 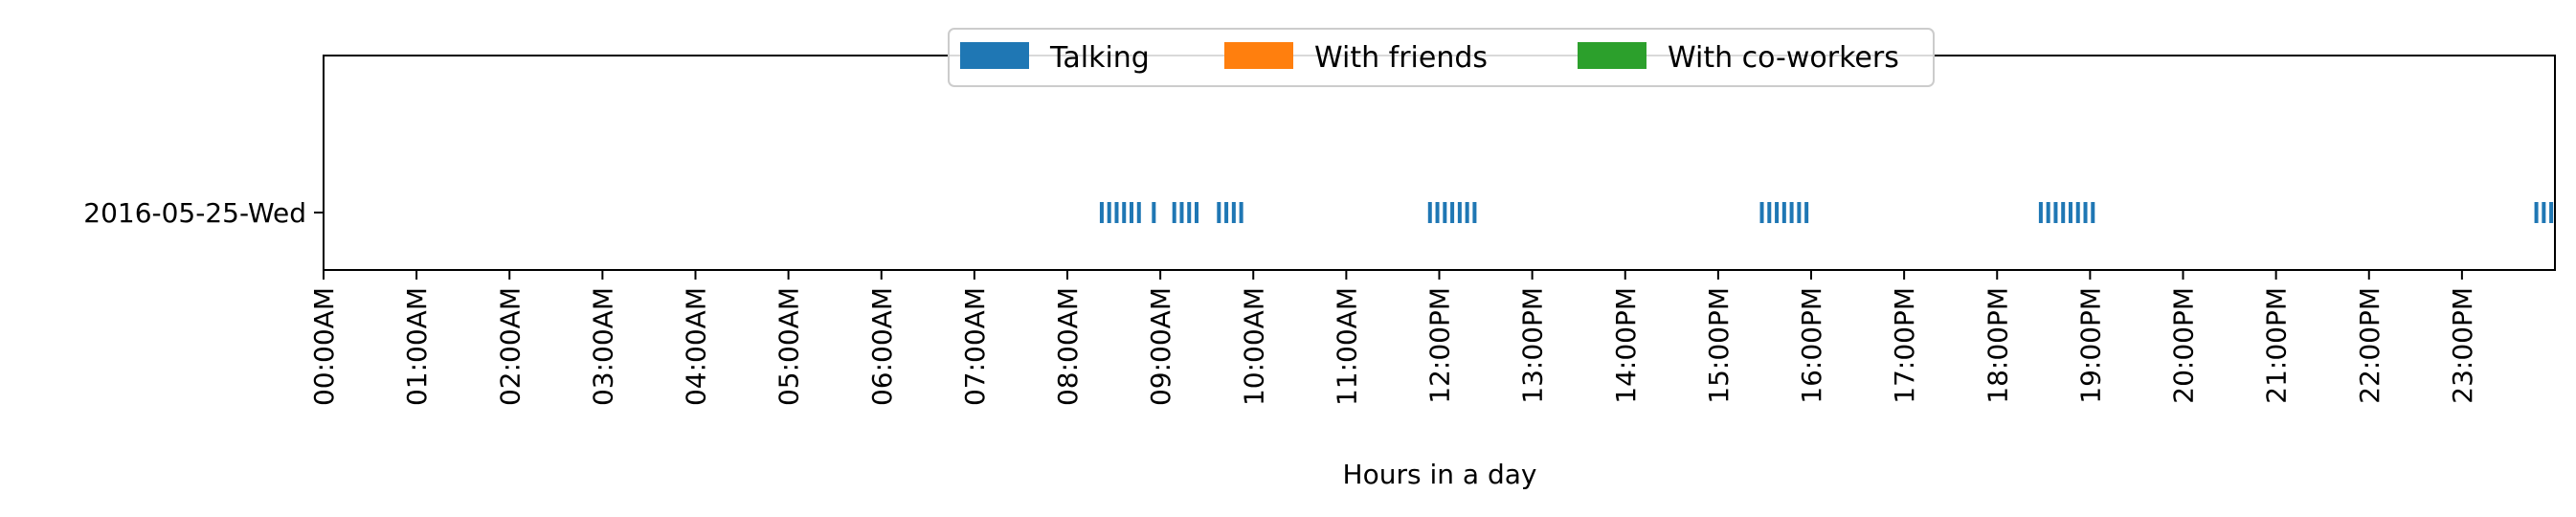 What do you see at coordinates (1626, 345) in the screenshot?
I see `x-tick-label-14: 14:00PM` at bounding box center [1626, 345].